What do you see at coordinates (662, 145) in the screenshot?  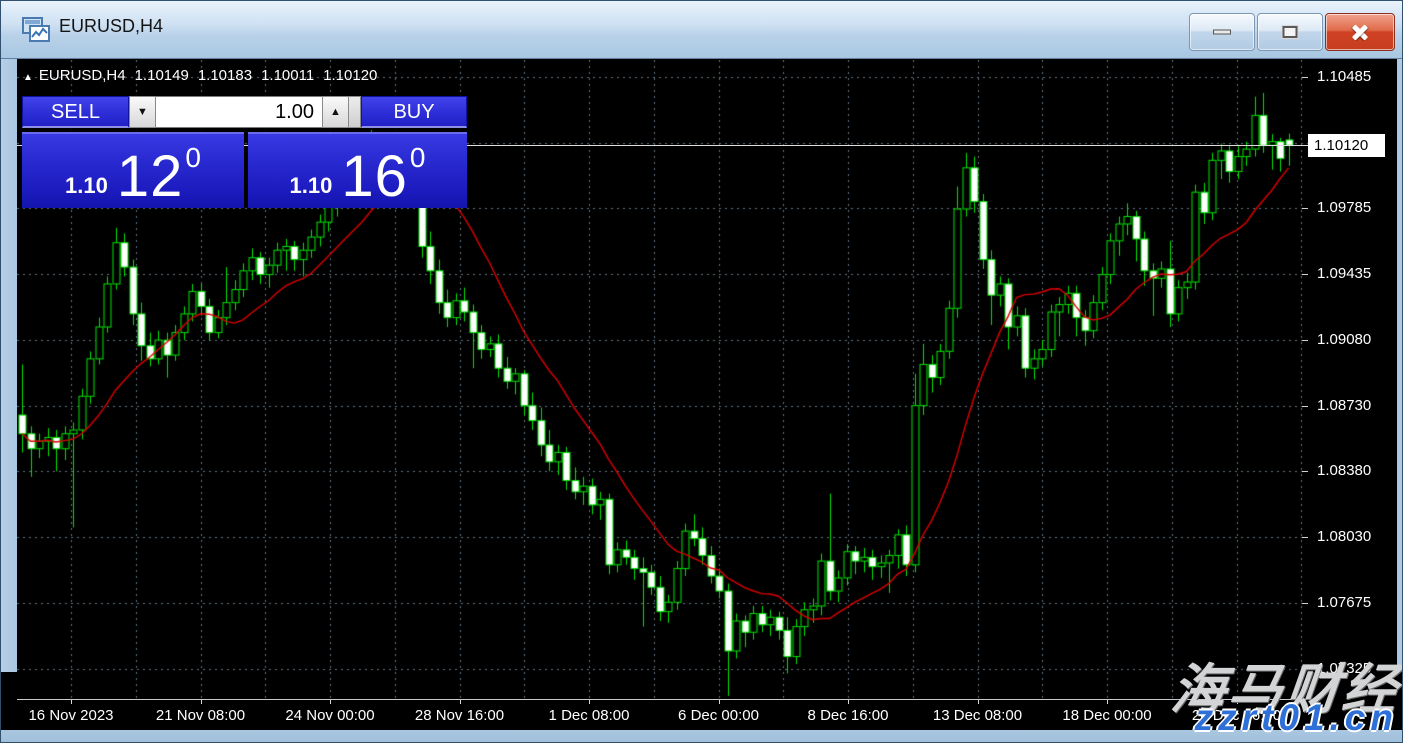 I see `bid-price-line` at bounding box center [662, 145].